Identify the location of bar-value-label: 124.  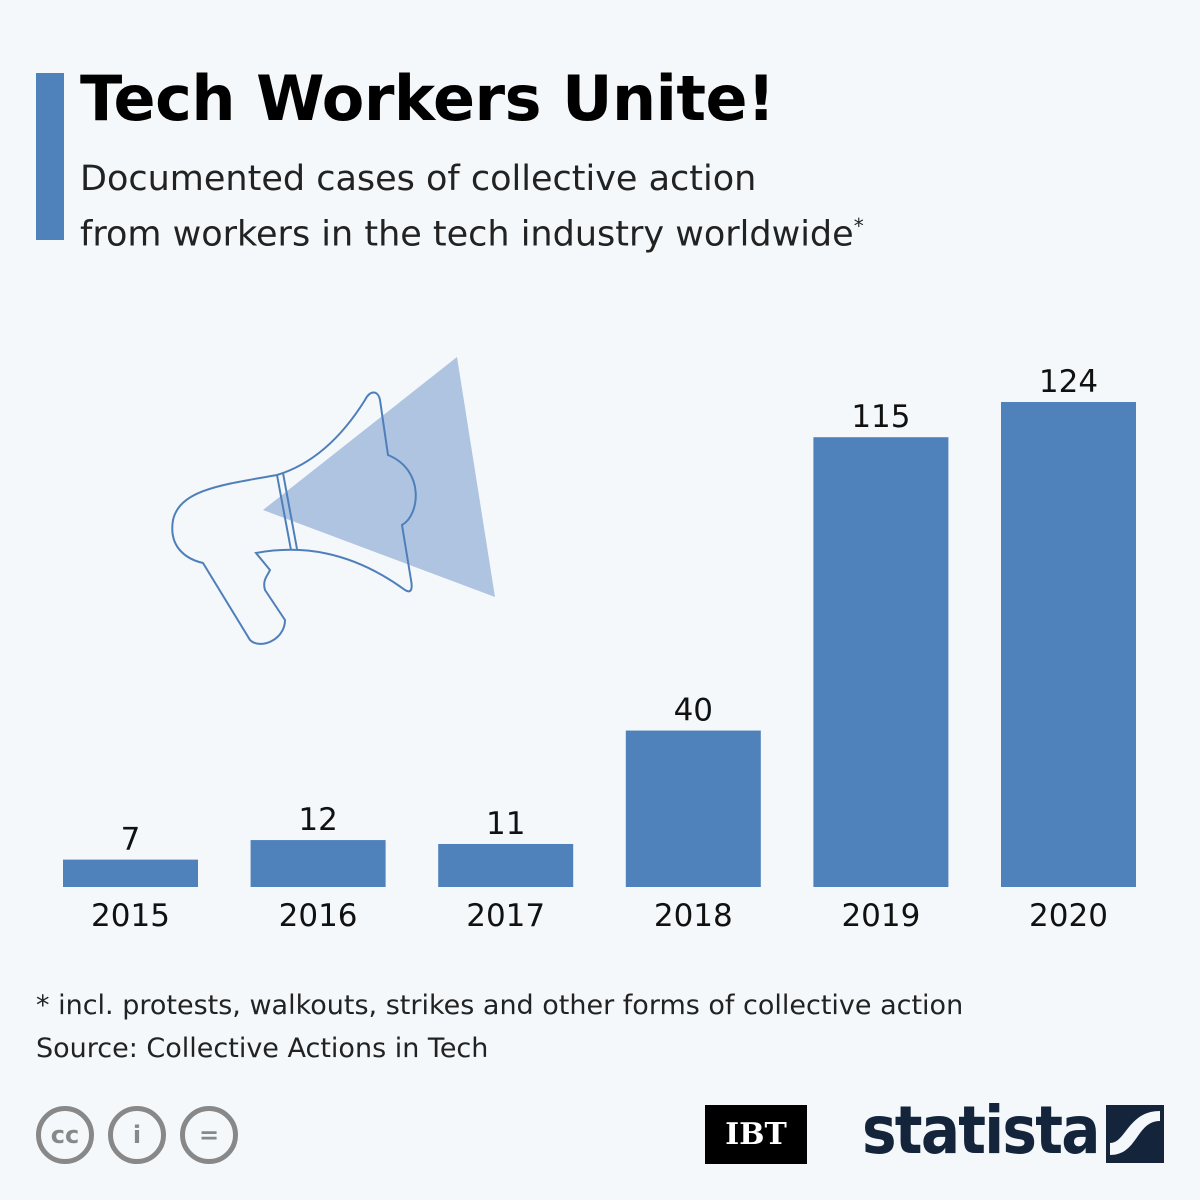
(1068, 382).